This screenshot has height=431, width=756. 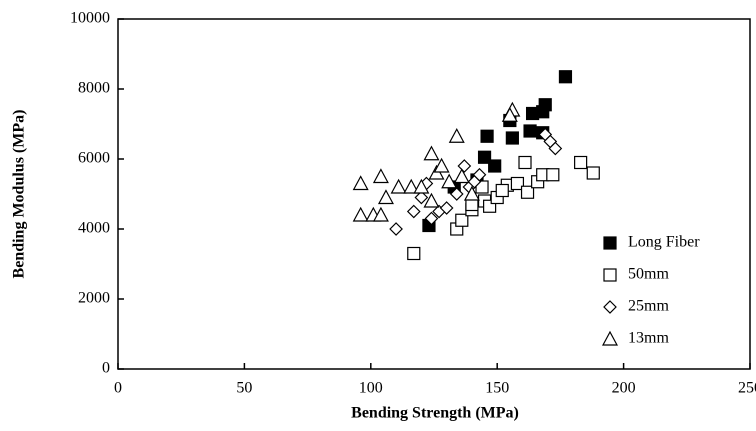 I want to click on legend-label: 13mm, so click(x=648, y=338).